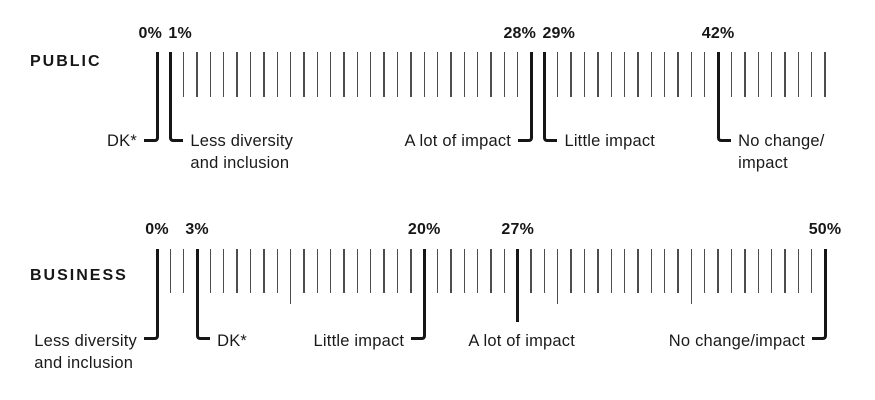  I want to click on point-label-line: No change/, so click(781, 141).